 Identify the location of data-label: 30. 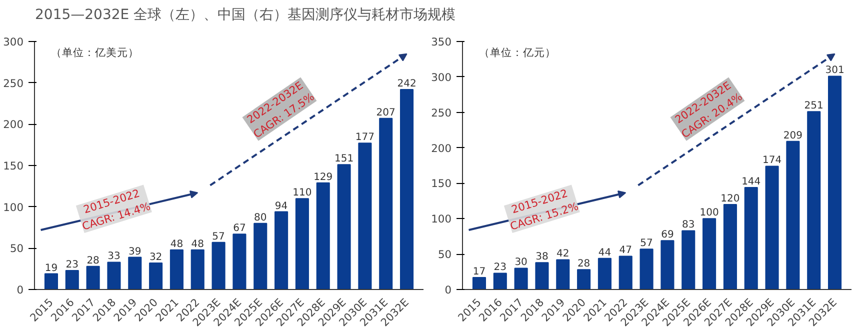
(521, 262).